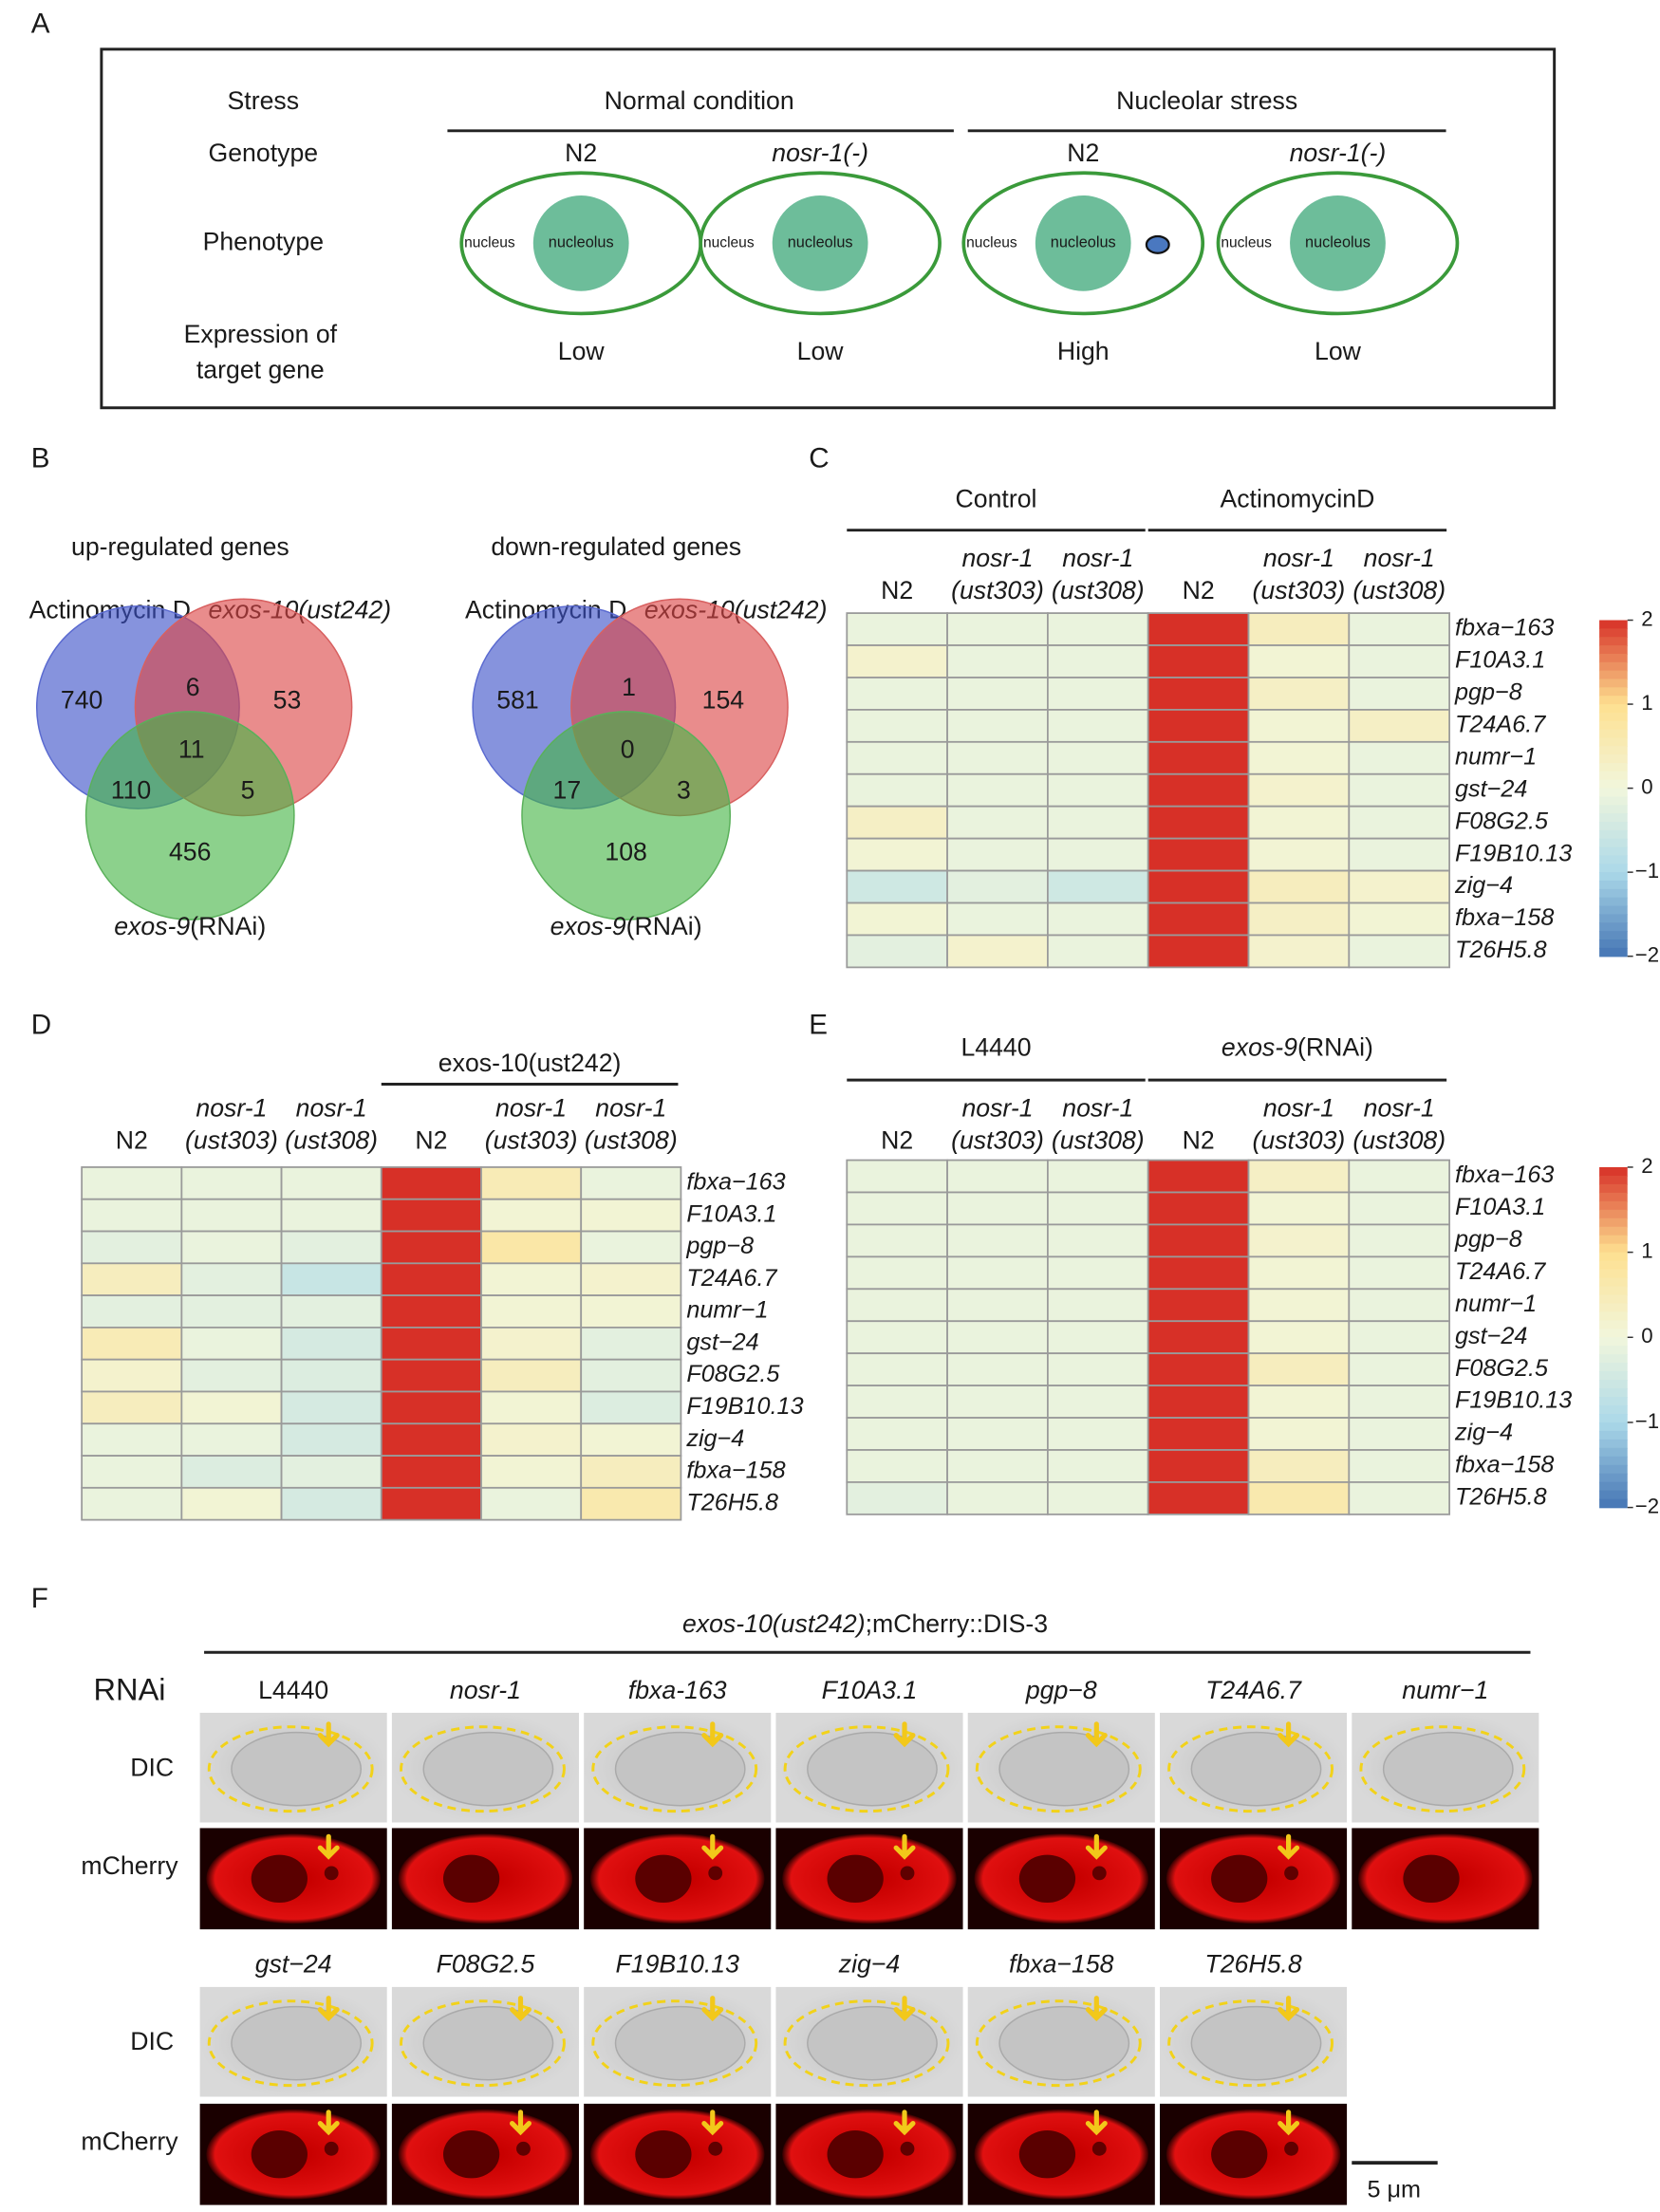 The width and height of the screenshot is (1660, 2212). Describe the element at coordinates (723, 700) in the screenshot. I see `venn-count: 154` at that location.